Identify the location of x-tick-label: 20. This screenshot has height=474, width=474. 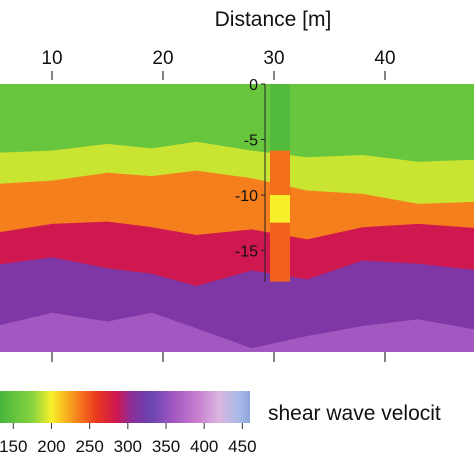
(162, 58).